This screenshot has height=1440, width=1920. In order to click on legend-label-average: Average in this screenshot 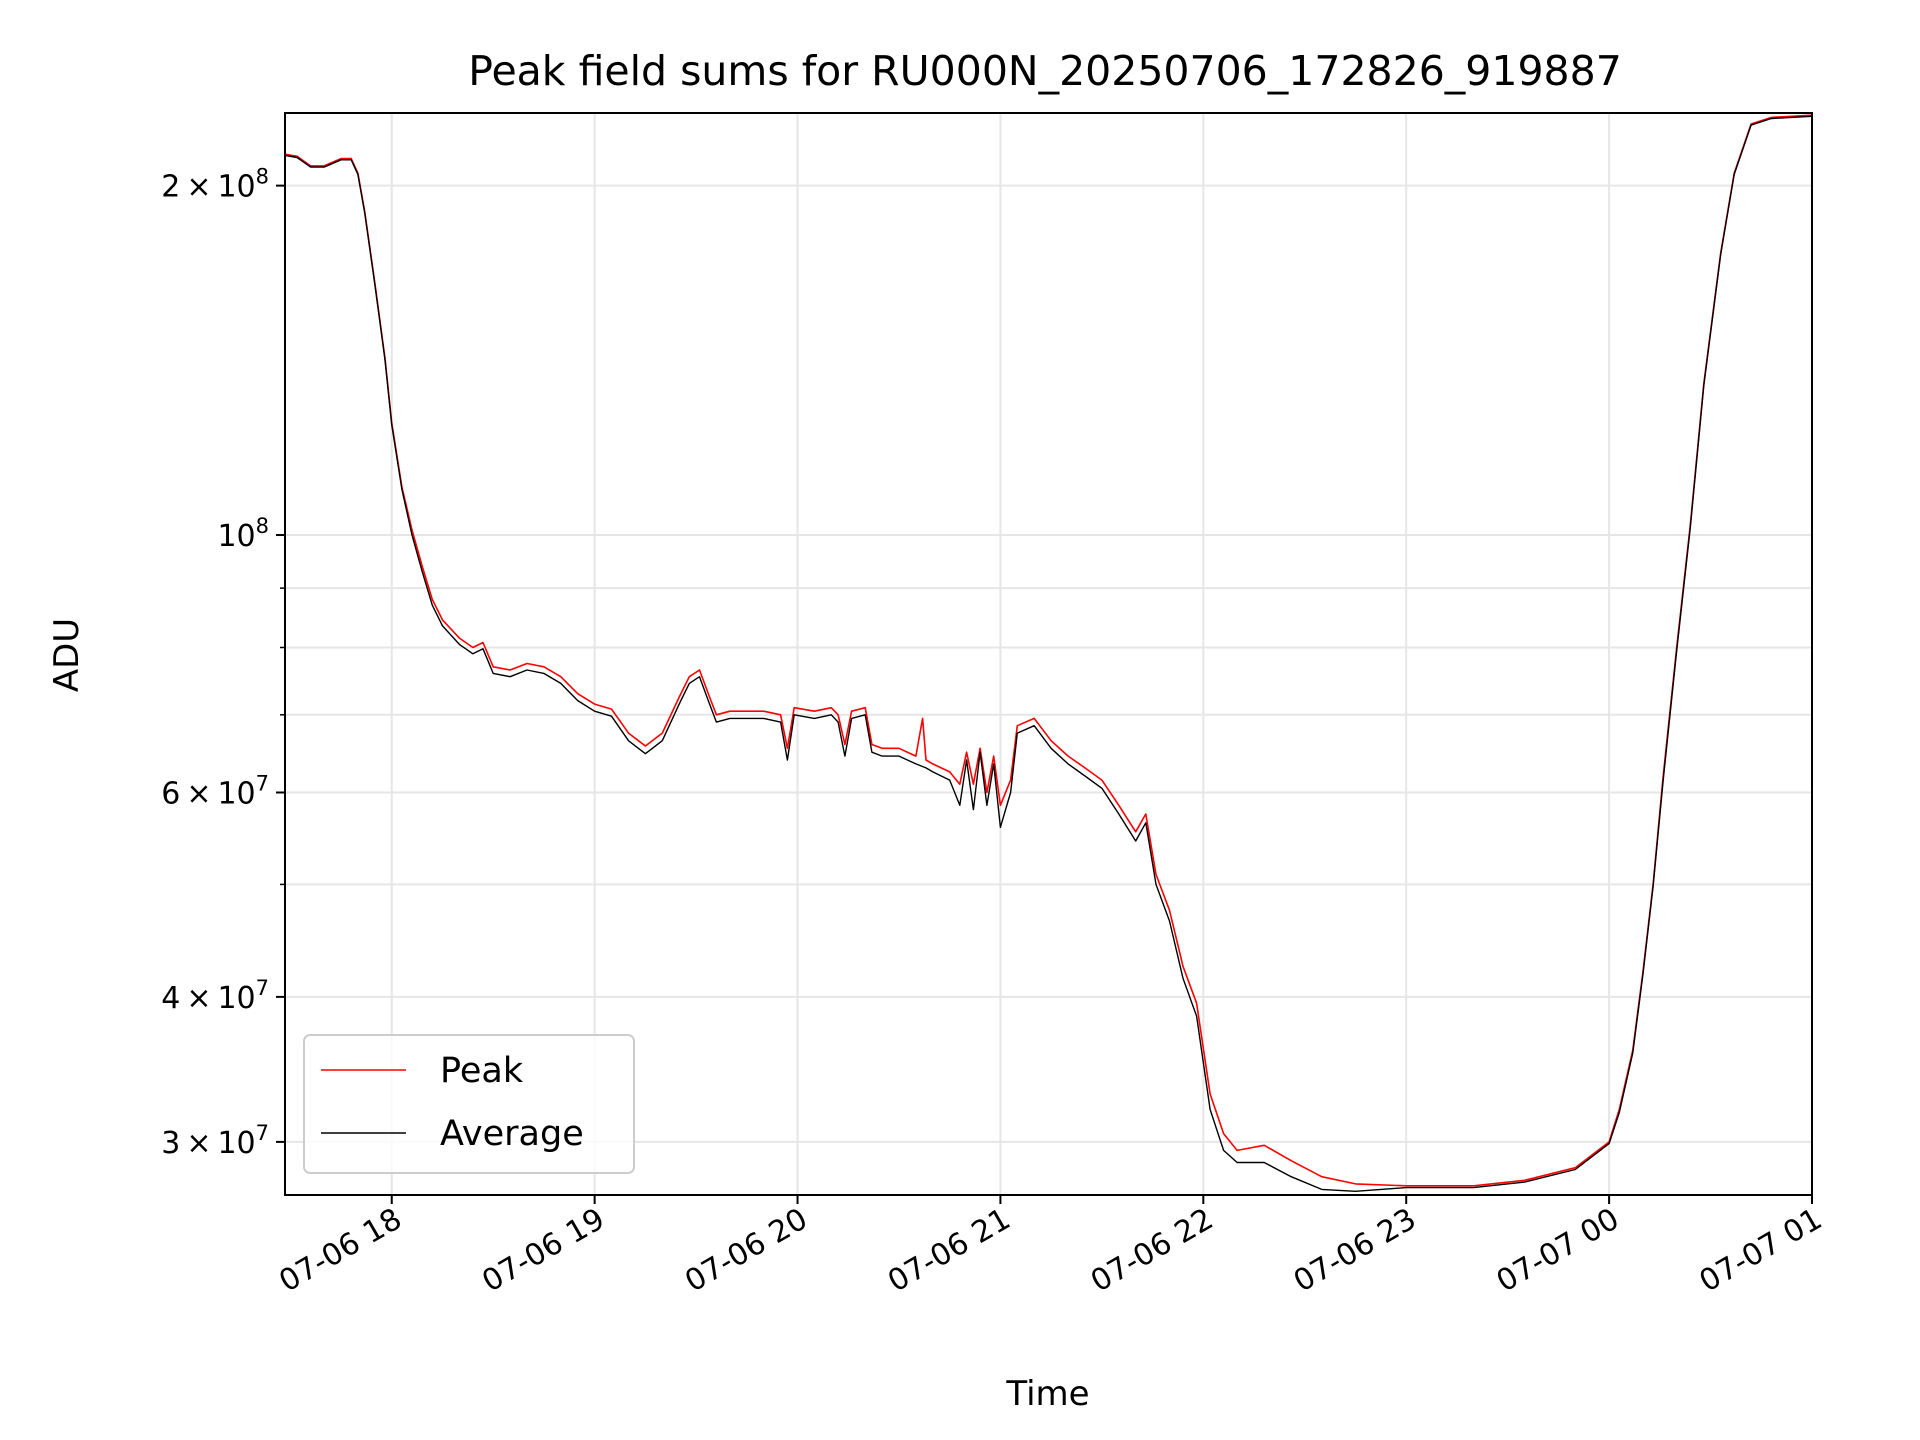, I will do `click(512, 1134)`.